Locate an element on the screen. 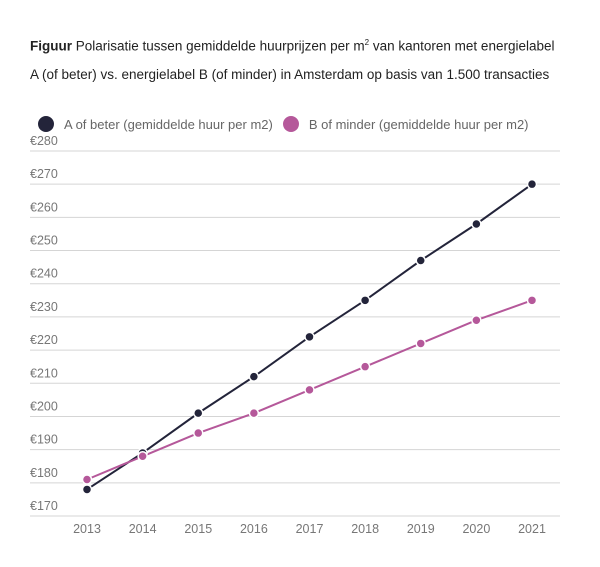  legend-marker-b is located at coordinates (290, 124).